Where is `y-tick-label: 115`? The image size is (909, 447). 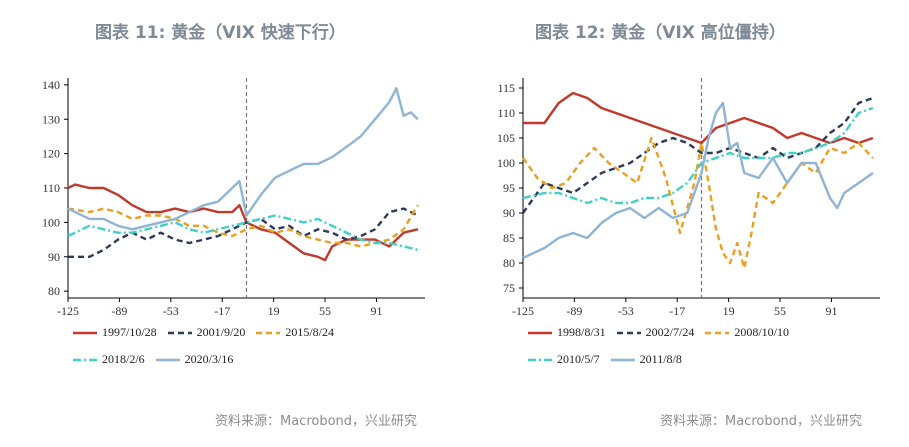
y-tick-label: 115 is located at coordinates (506, 88).